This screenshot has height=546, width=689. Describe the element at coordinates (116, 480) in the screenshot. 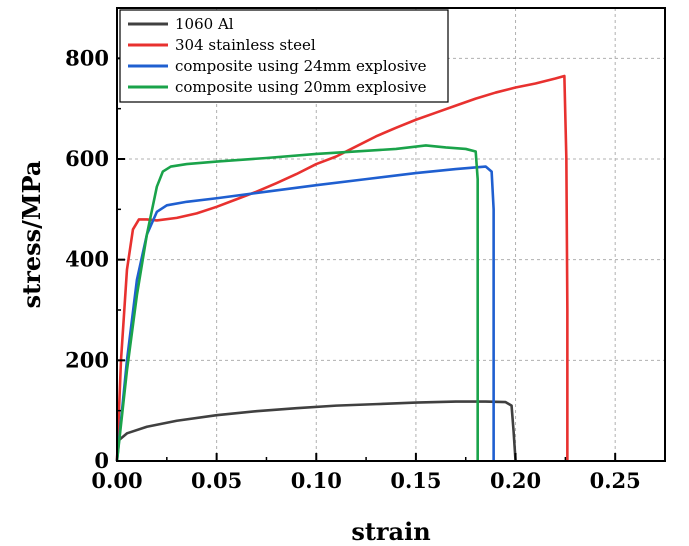

I see `x-tick-label: 0.00` at that location.